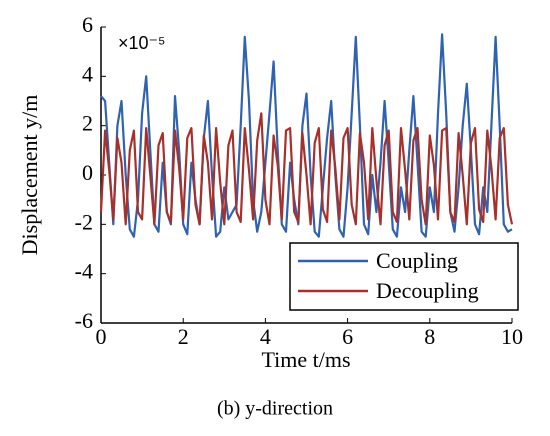 This screenshot has height=436, width=550. Describe the element at coordinates (275, 409) in the screenshot. I see `caption: (b) y-direction` at that location.